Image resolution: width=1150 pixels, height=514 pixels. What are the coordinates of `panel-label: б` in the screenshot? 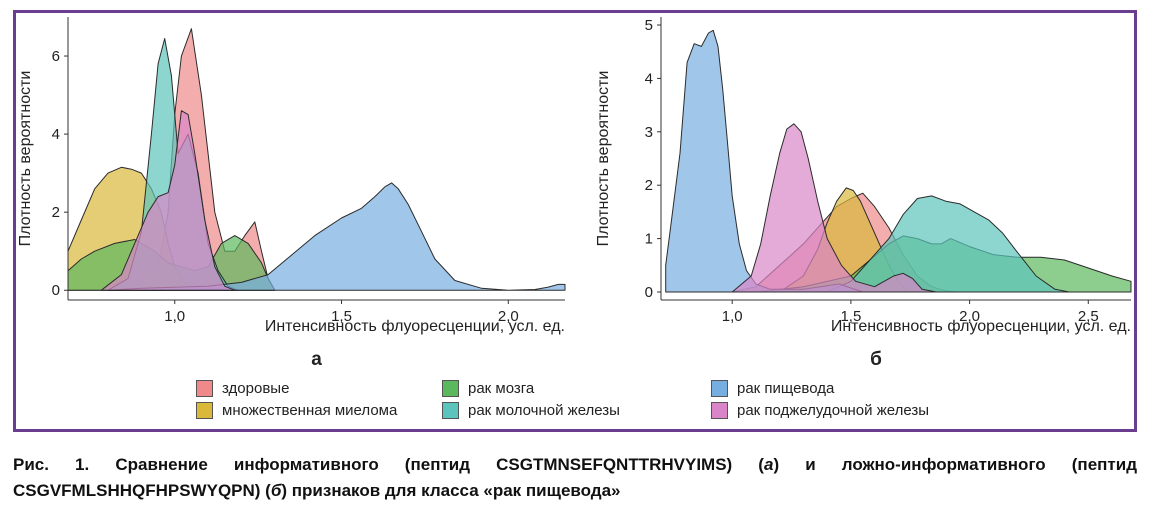 It's located at (876, 359).